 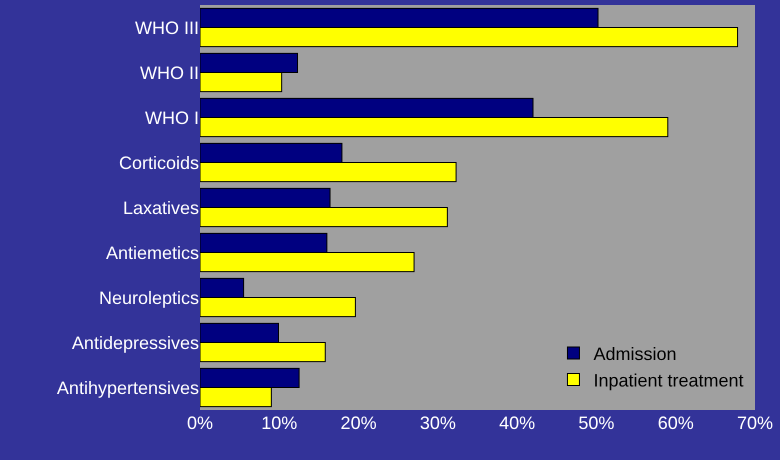 I want to click on x-tick-label: 70%, so click(x=755, y=423).